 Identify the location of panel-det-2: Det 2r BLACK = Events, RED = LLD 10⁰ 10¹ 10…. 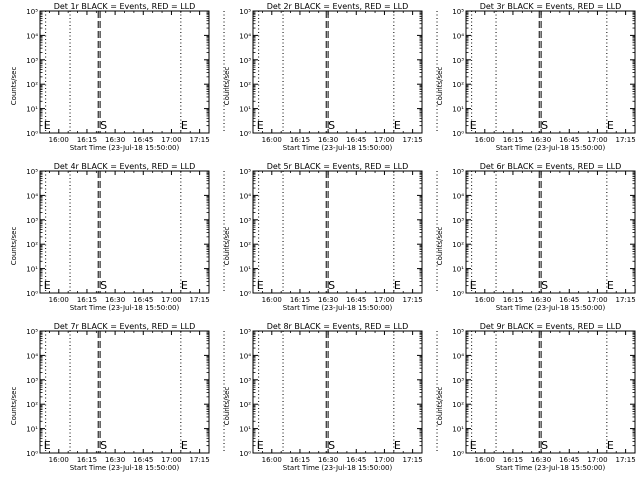
(330, 77).